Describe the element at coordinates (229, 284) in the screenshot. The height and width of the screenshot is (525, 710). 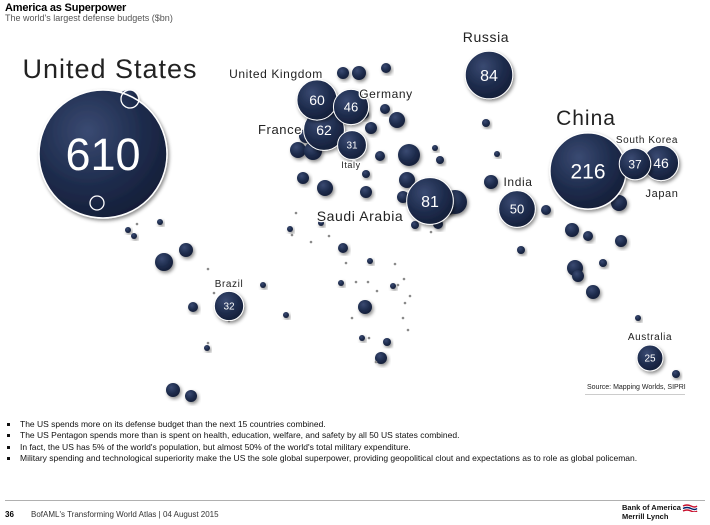
I see `country-label-brazil: Brazil` at that location.